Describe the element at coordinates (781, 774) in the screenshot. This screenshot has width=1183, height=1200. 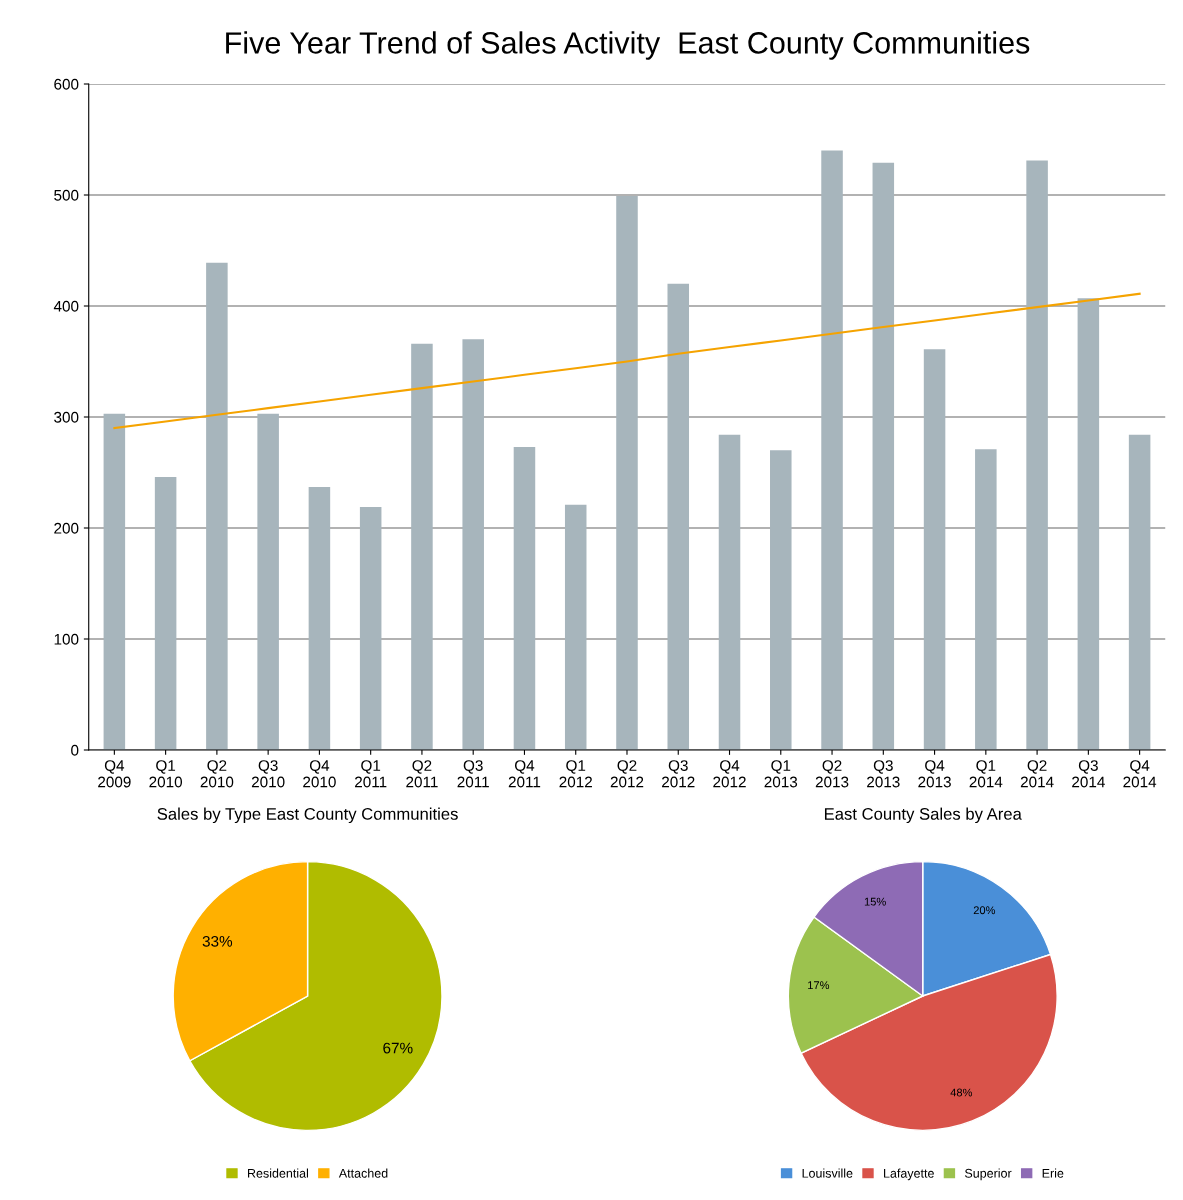
I see `x-tick-label: Q1 2013` at that location.